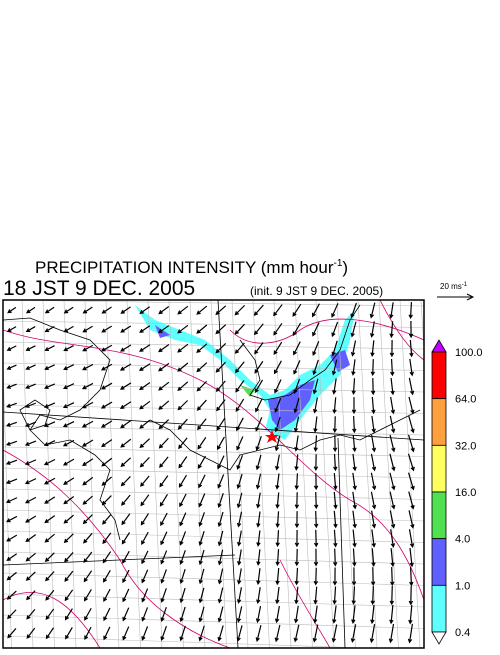  I want to click on vector-scale-label: 20 ms-1, so click(454, 286).